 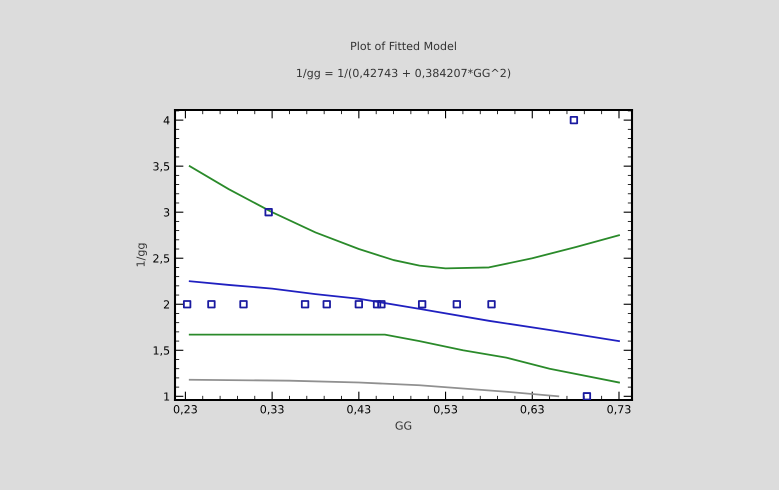 I want to click on y-tick-label: 2,5, so click(x=161, y=259).